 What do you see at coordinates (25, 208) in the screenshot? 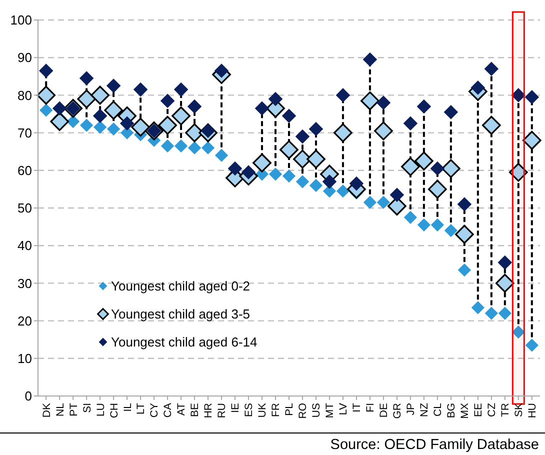
I see `y-tick-label: 50` at bounding box center [25, 208].